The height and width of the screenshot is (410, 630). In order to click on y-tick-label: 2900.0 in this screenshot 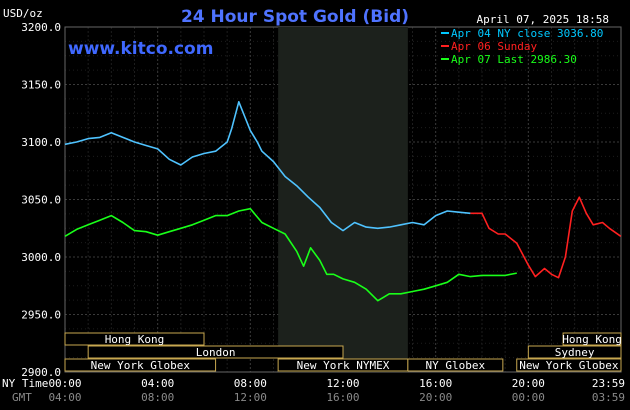, I will do `click(41, 372)`.